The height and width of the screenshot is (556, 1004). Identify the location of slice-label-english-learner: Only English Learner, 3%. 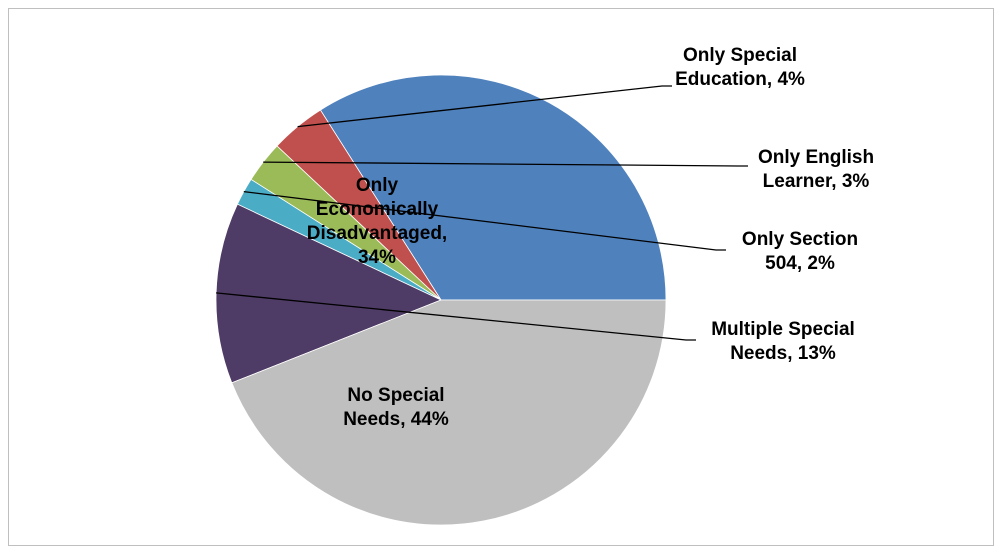
(816, 169).